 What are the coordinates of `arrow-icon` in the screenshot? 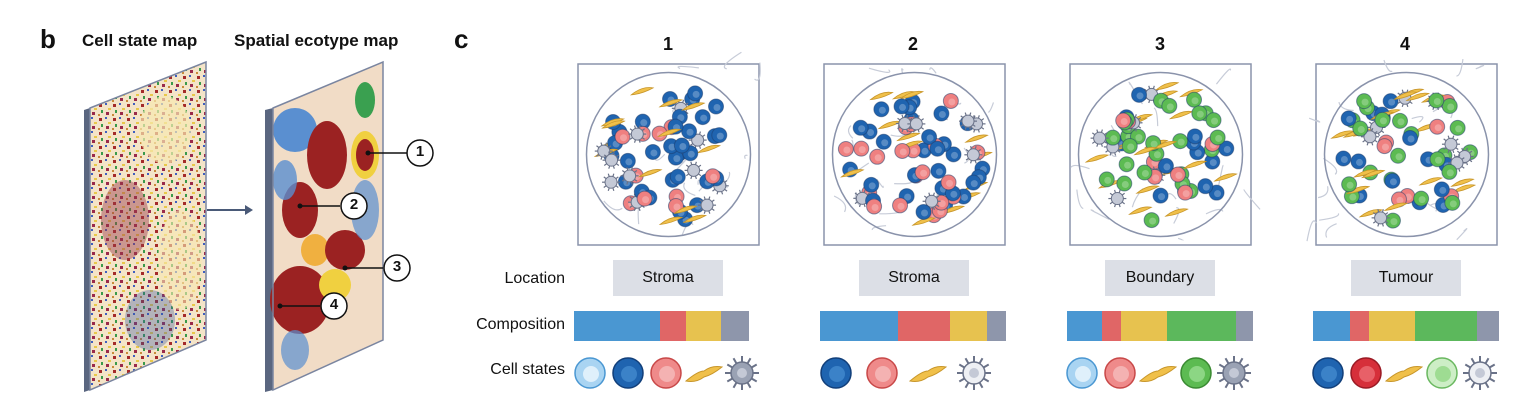 It's located at (230, 210).